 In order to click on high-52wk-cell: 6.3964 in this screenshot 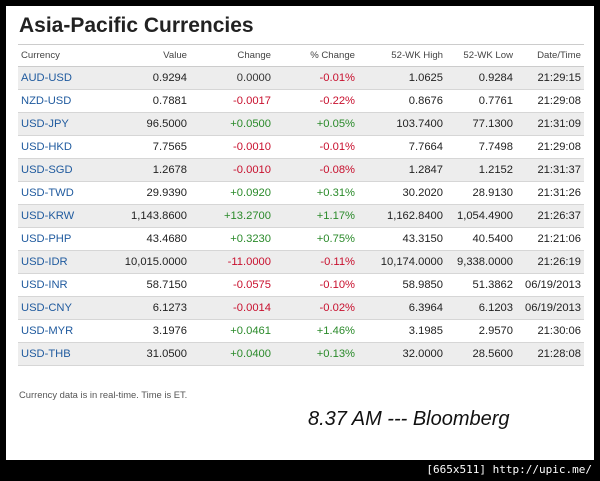, I will do `click(402, 308)`.